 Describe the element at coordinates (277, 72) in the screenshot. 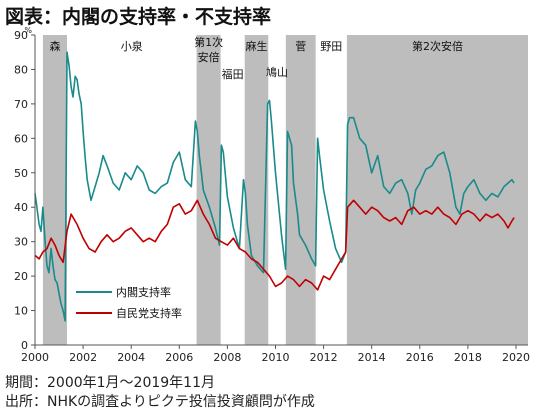

I see `administration-label: 鳩山` at that location.